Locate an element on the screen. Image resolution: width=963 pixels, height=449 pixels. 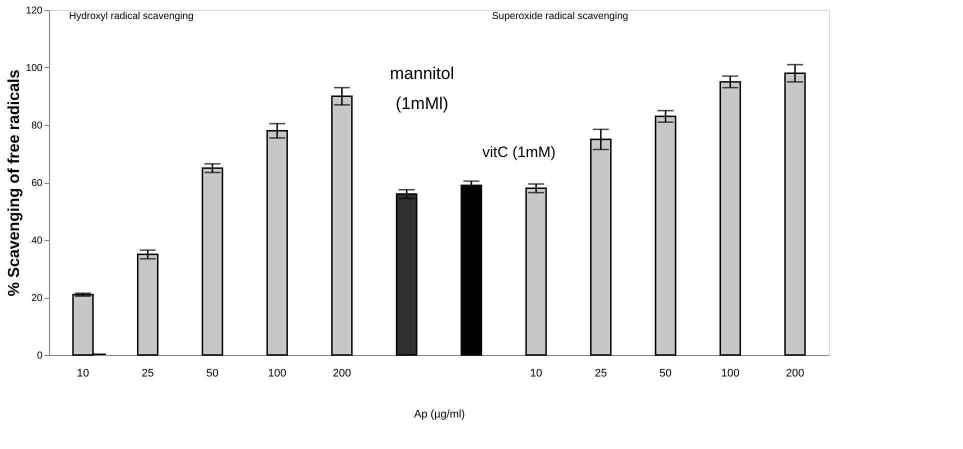
x-axis-title: Ap (µg/ml) is located at coordinates (439, 414).